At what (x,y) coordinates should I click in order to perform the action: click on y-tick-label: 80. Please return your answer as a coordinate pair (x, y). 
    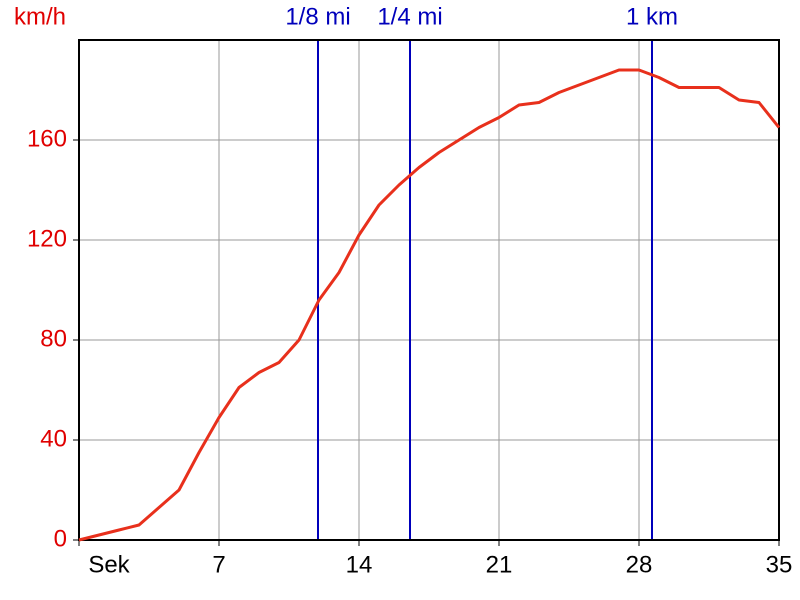
    Looking at the image, I should click on (53, 338).